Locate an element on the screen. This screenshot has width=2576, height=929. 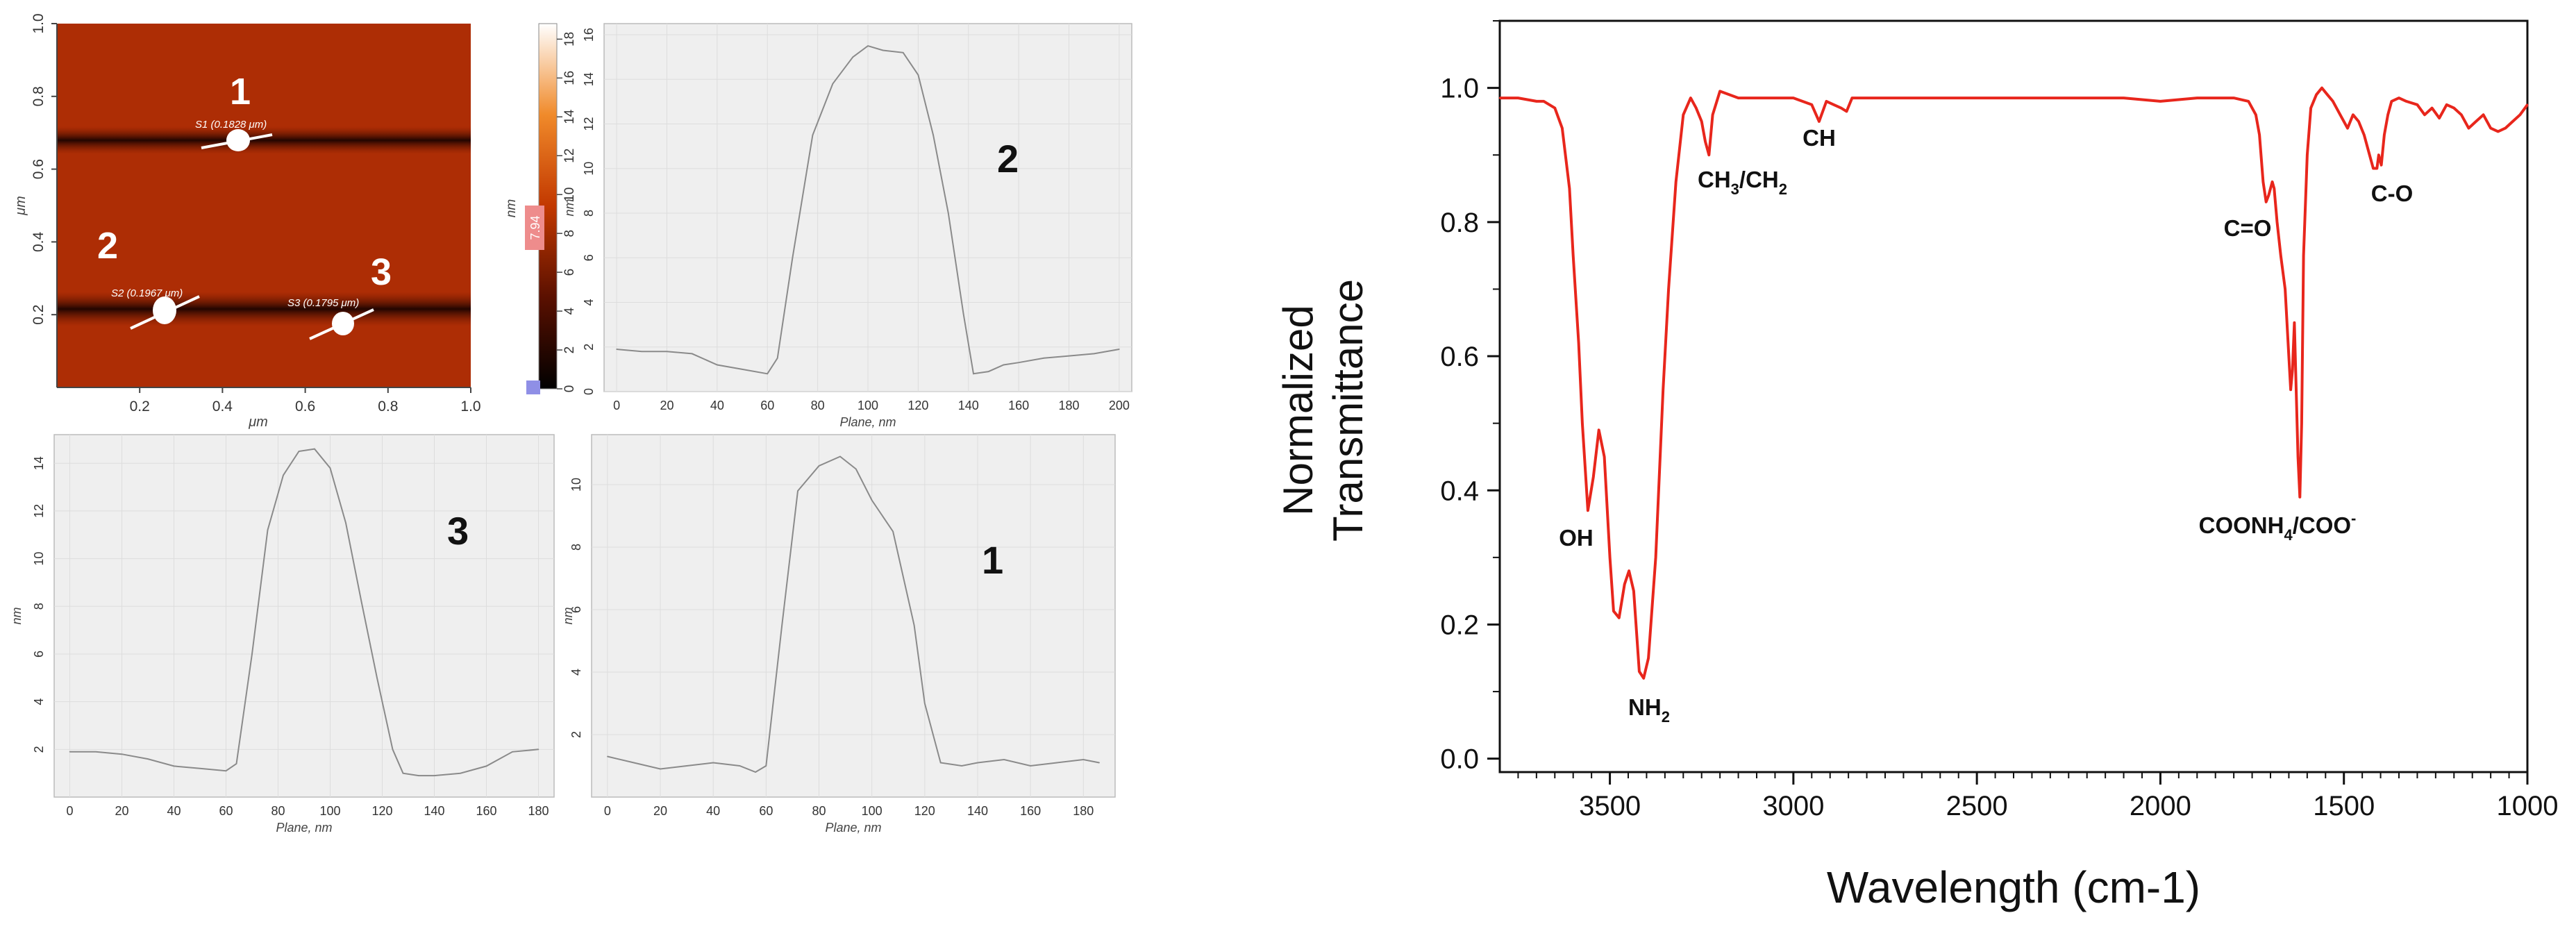
colorbar-marker-box is located at coordinates (534, 228).